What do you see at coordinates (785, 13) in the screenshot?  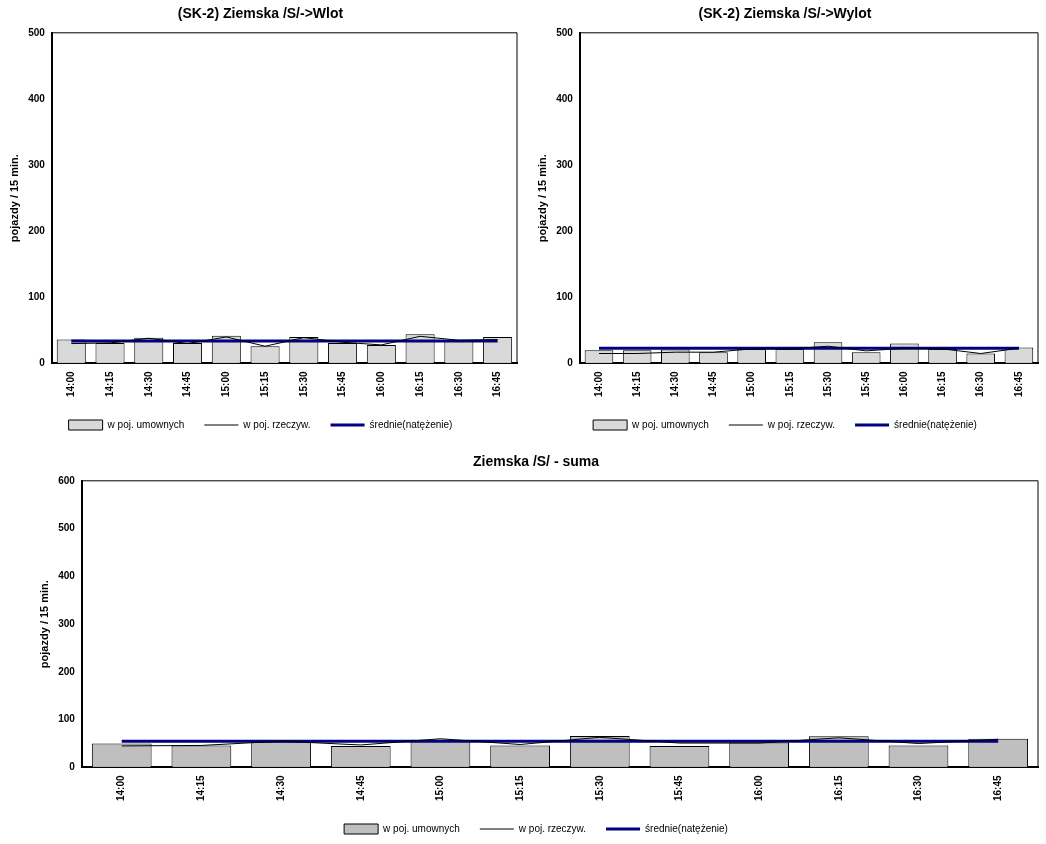 I see `chart-title: (SK-2) Ziemska /S/->Wylot` at bounding box center [785, 13].